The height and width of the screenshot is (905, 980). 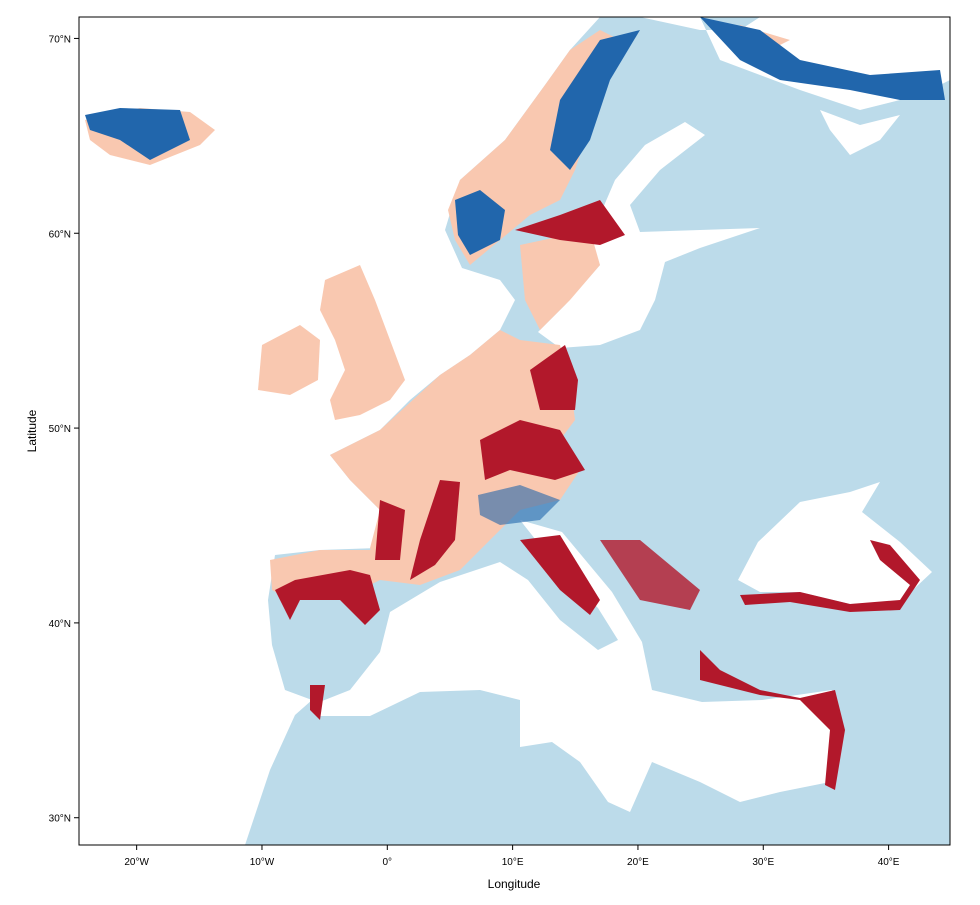 What do you see at coordinates (60, 429) in the screenshot?
I see `y-tick-label: 50°N` at bounding box center [60, 429].